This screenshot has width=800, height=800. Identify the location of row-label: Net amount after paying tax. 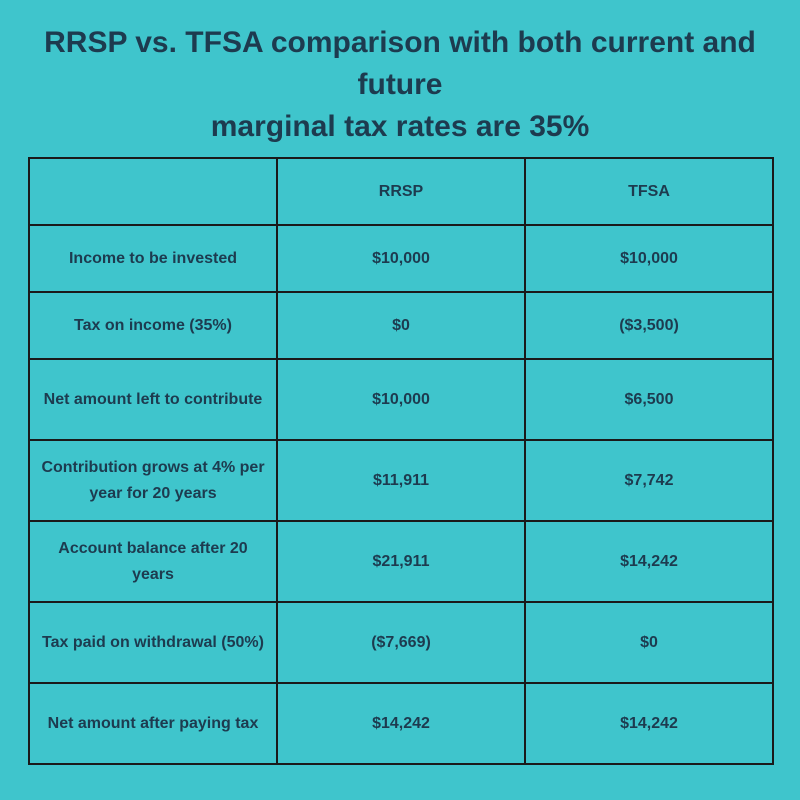
(153, 723).